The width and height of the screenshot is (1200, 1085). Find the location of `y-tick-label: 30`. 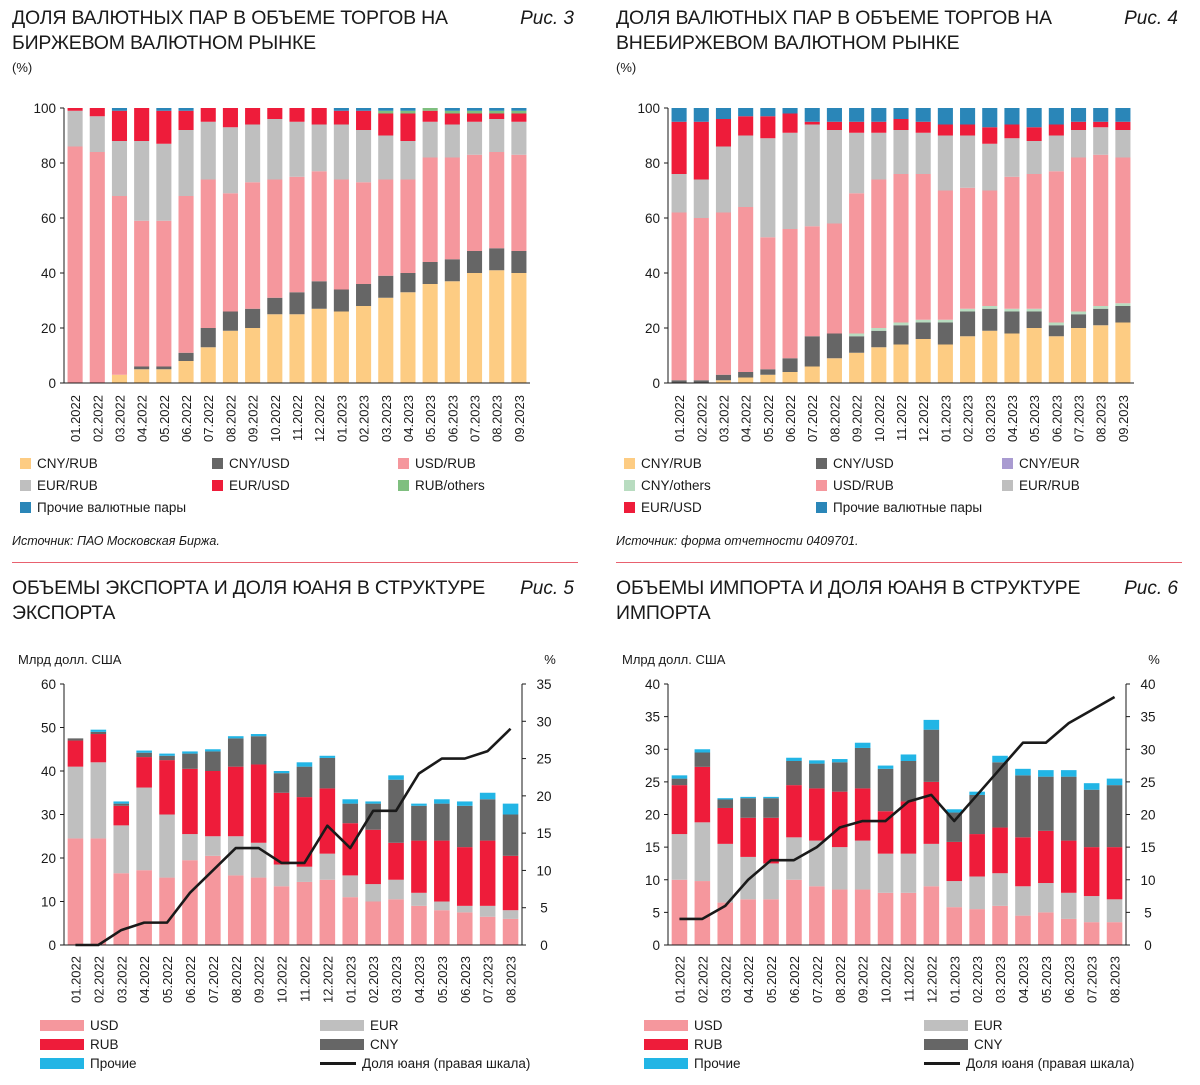

y-tick-label: 30 is located at coordinates (48, 815).